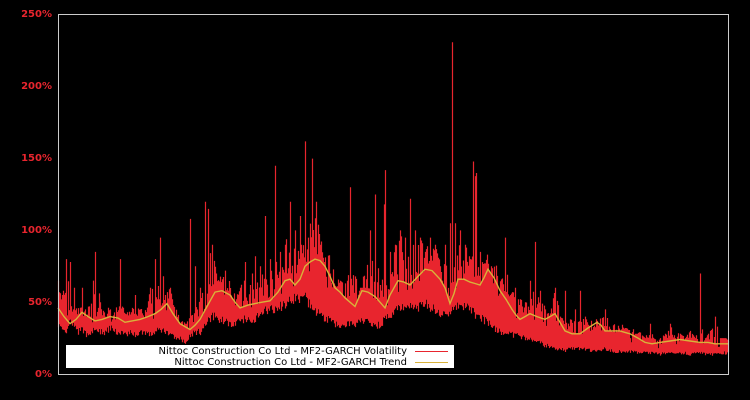 The width and height of the screenshot is (750, 400). I want to click on legend-swatch-red-line-icon, so click(431, 351).